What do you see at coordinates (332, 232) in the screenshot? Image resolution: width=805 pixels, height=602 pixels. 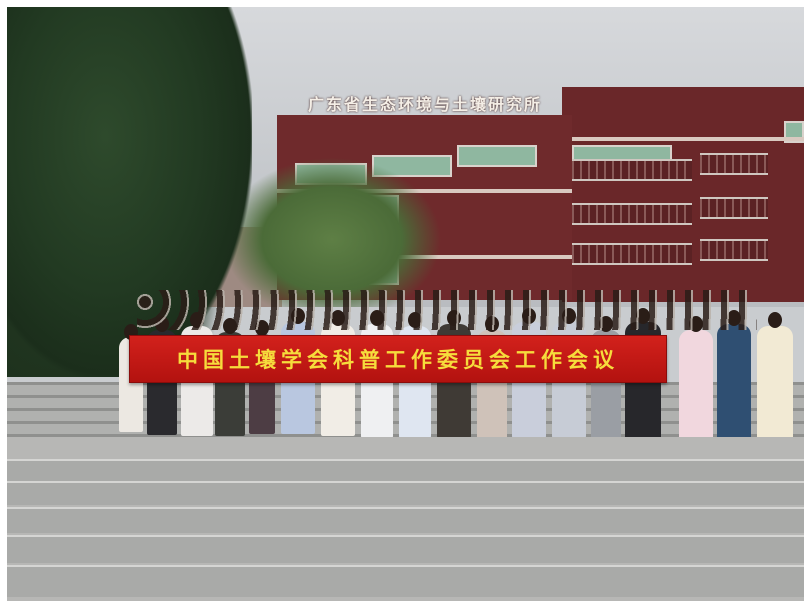 I see `tree` at bounding box center [332, 232].